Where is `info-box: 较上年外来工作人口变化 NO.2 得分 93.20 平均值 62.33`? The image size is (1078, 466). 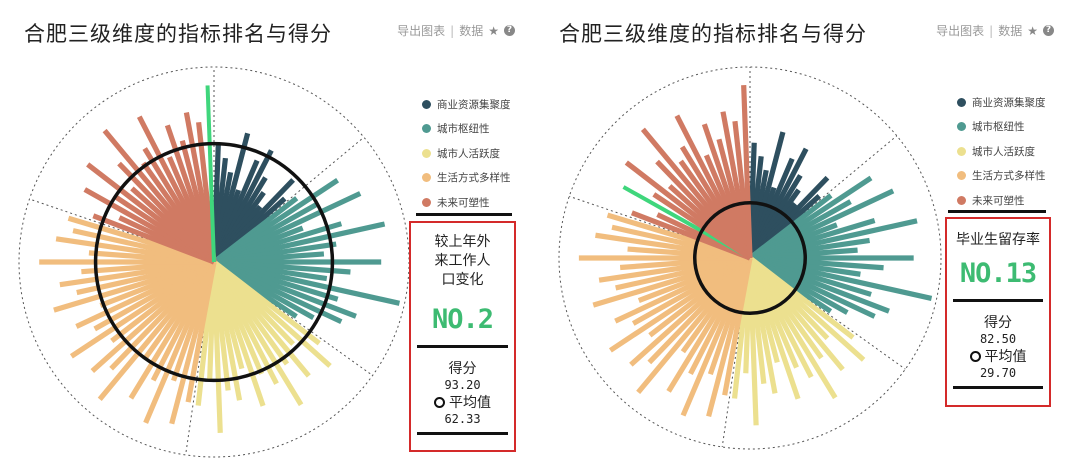
info-box: 较上年外来工作人口变化 NO.2 得分 93.20 平均值 62.33 is located at coordinates (462, 336).